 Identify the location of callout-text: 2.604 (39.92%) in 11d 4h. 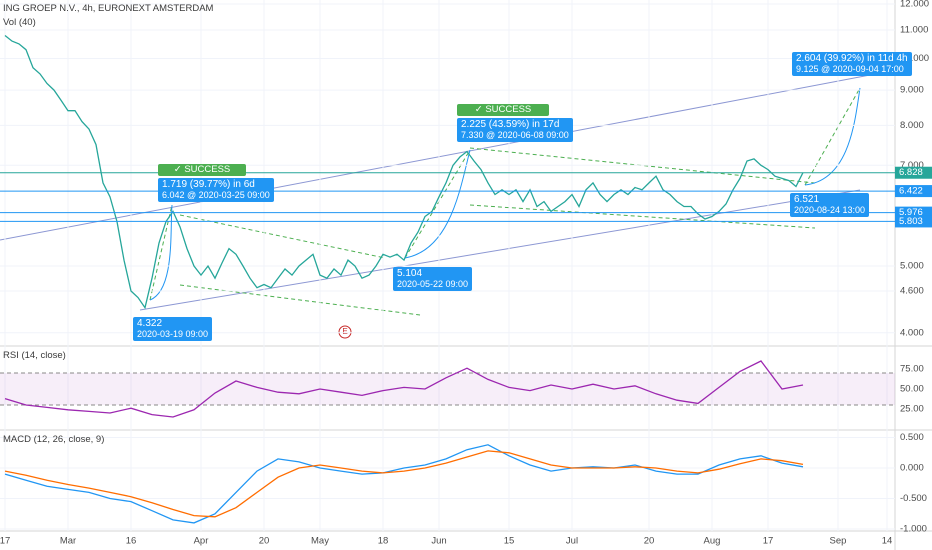
(852, 58).